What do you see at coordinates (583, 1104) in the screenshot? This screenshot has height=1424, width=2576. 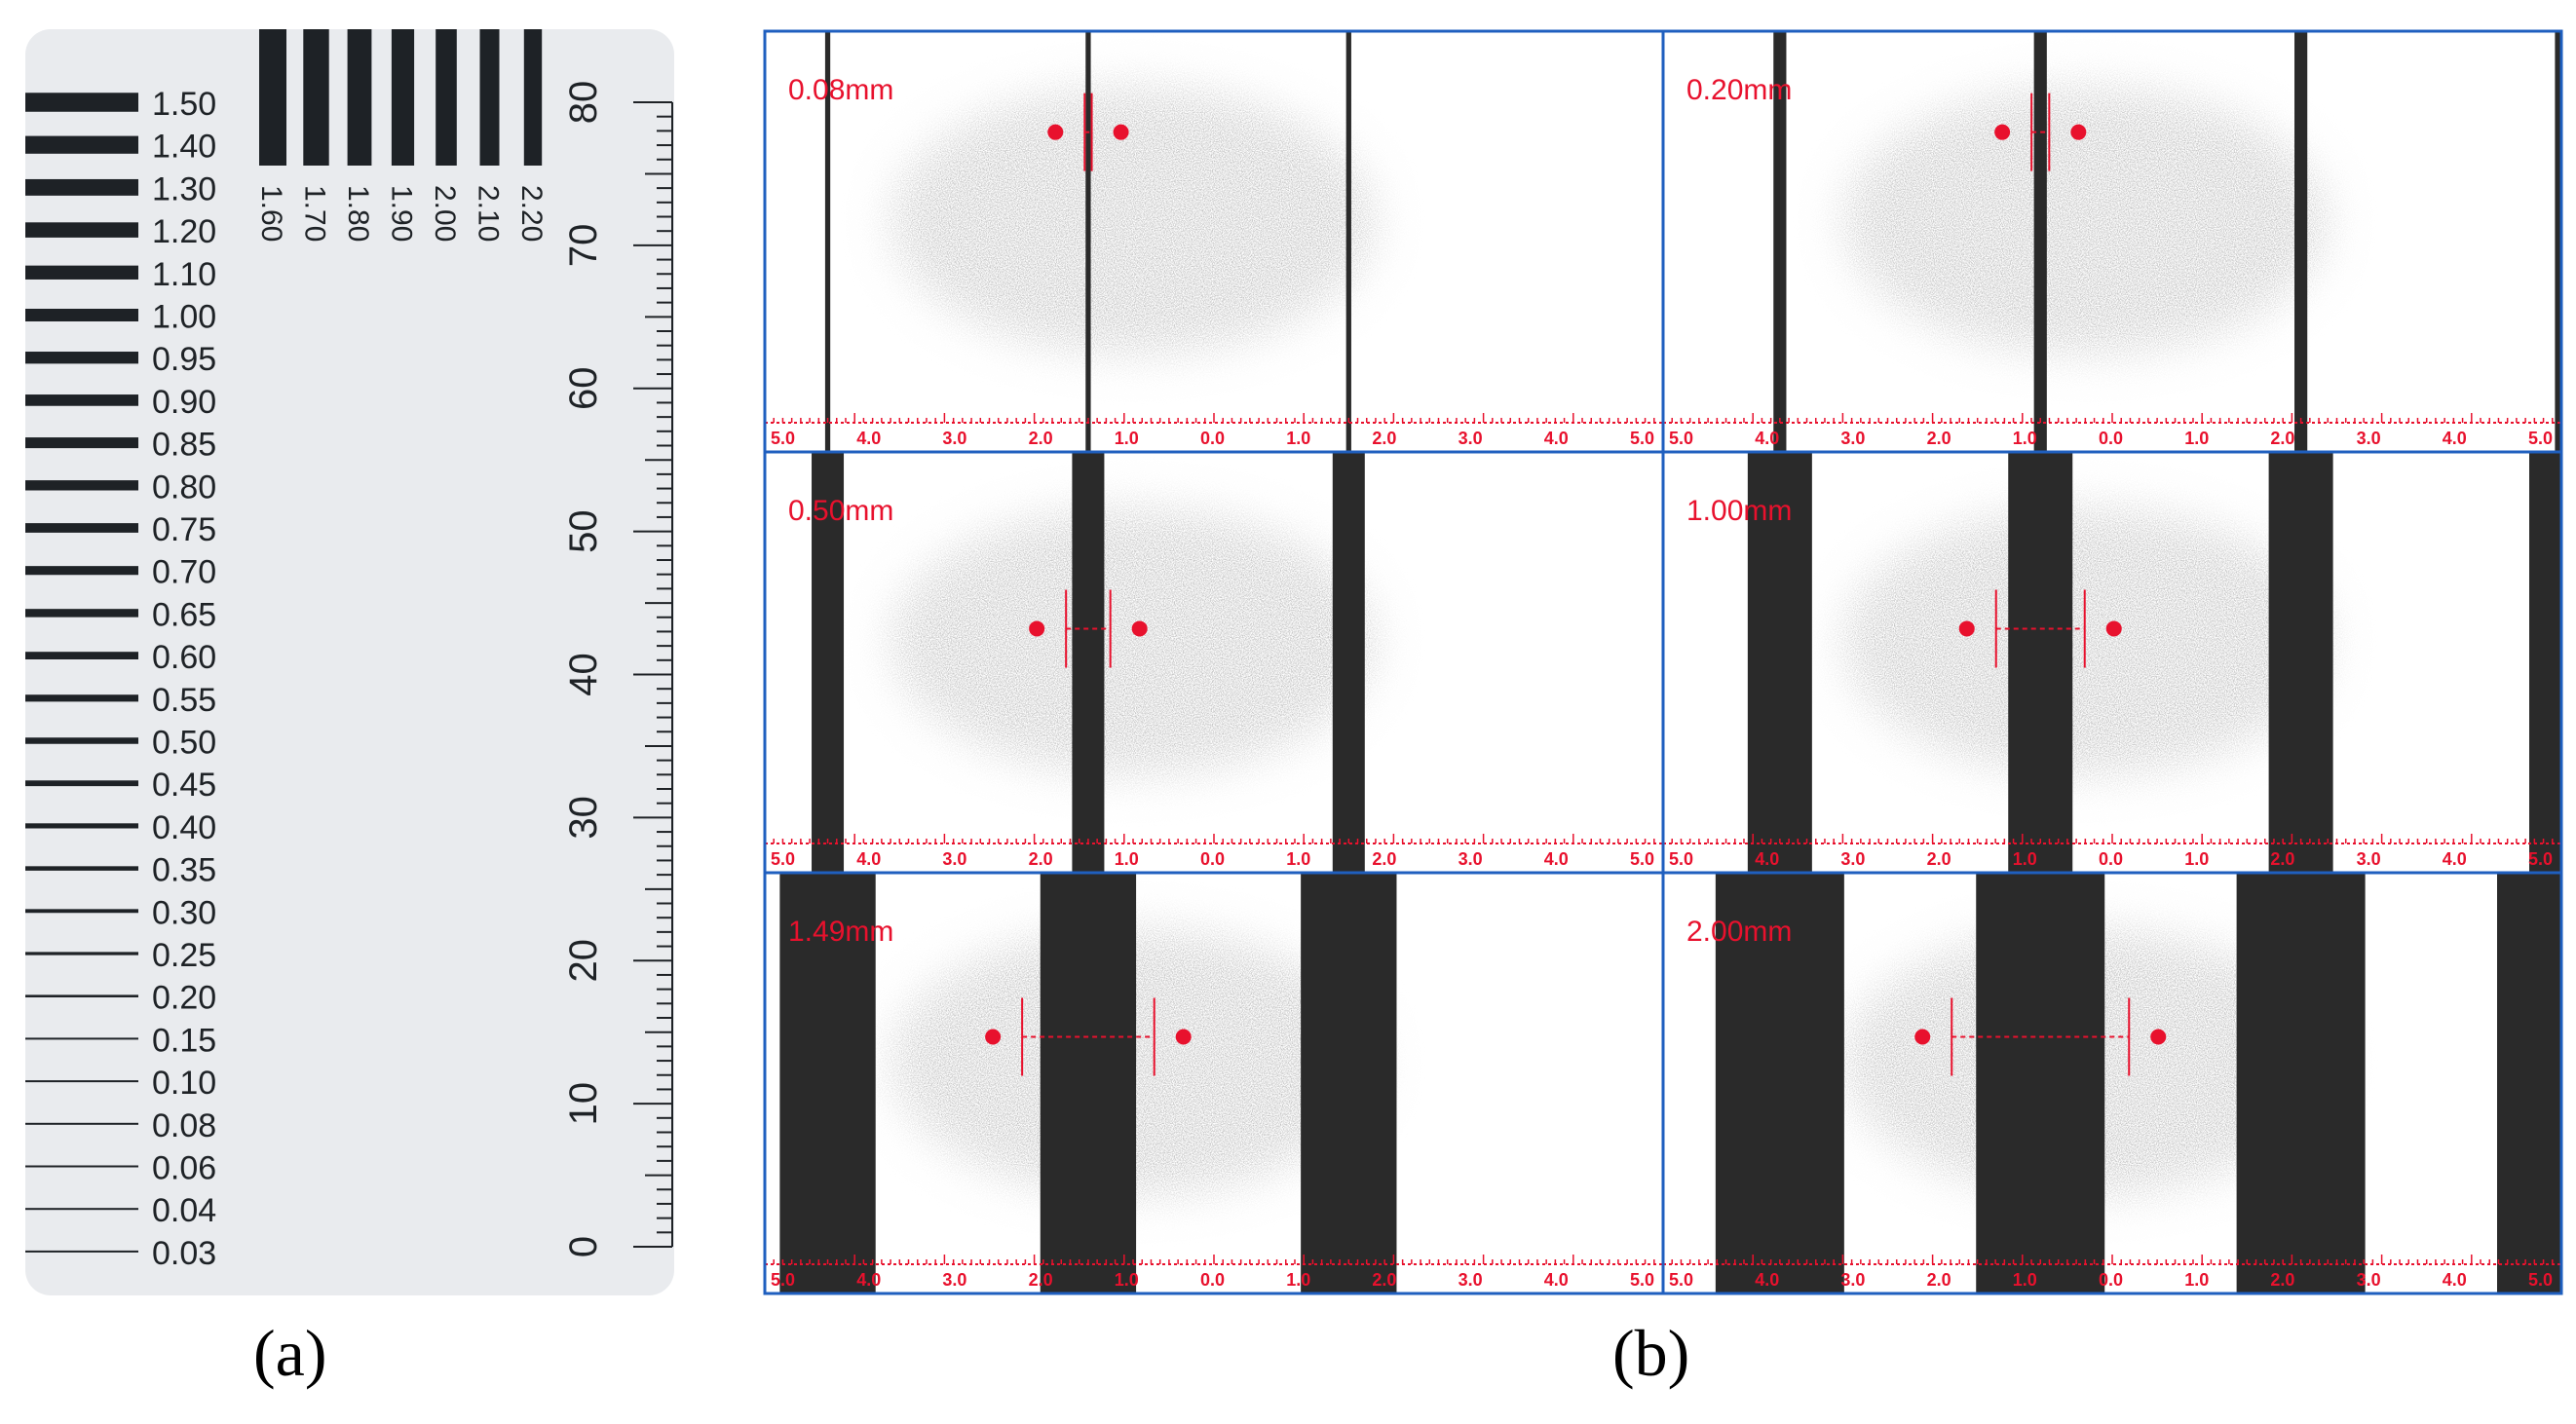 I see `ruler-label: 10` at bounding box center [583, 1104].